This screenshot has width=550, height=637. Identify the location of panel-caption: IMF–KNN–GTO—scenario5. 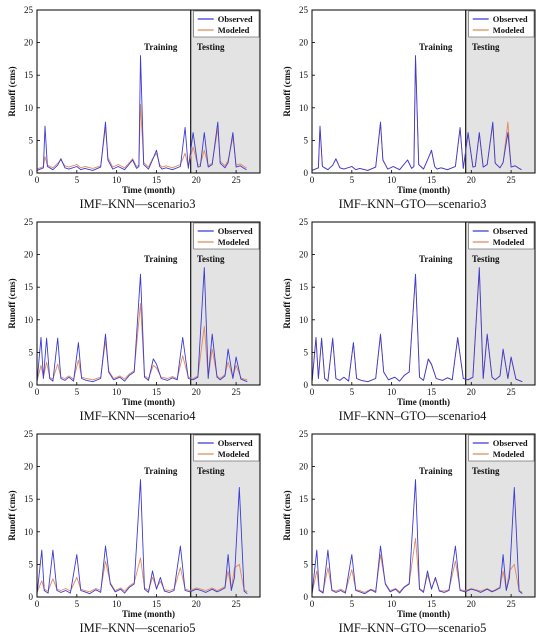
(412, 628).